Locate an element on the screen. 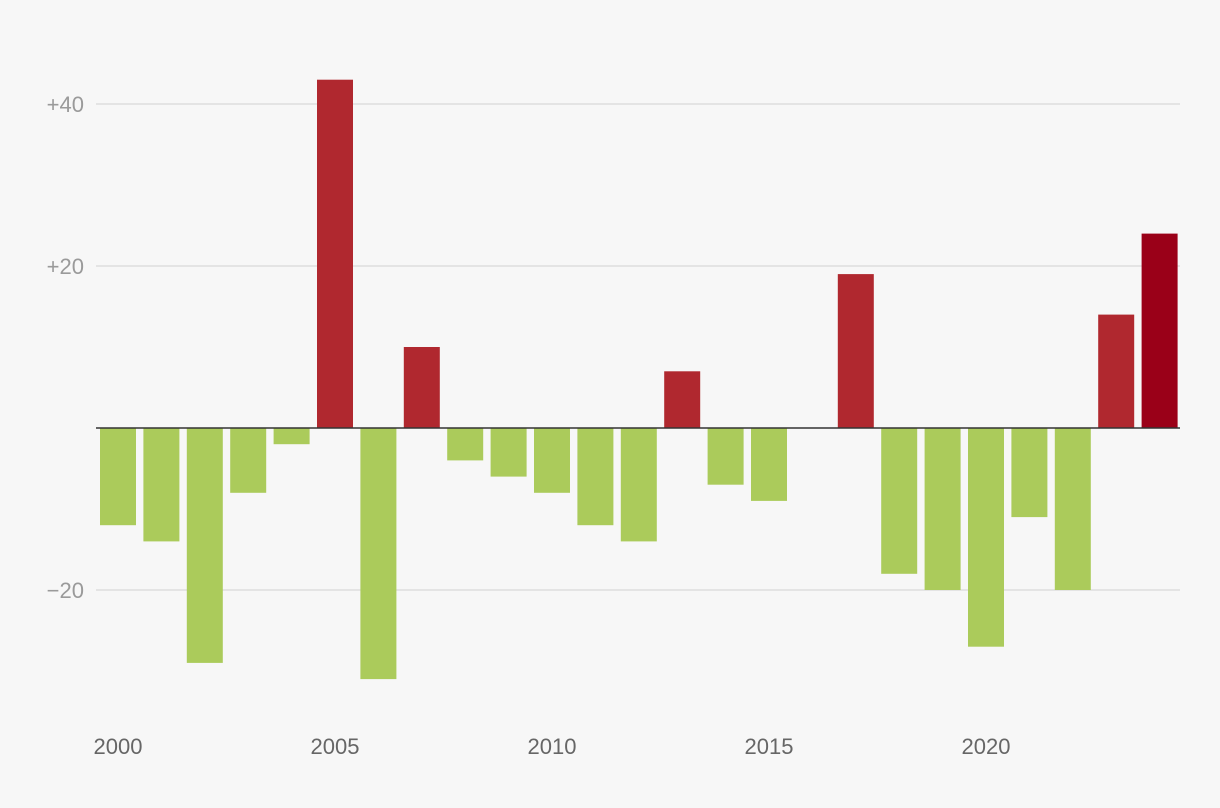 The height and width of the screenshot is (808, 1220). bar-2017 is located at coordinates (855, 351).